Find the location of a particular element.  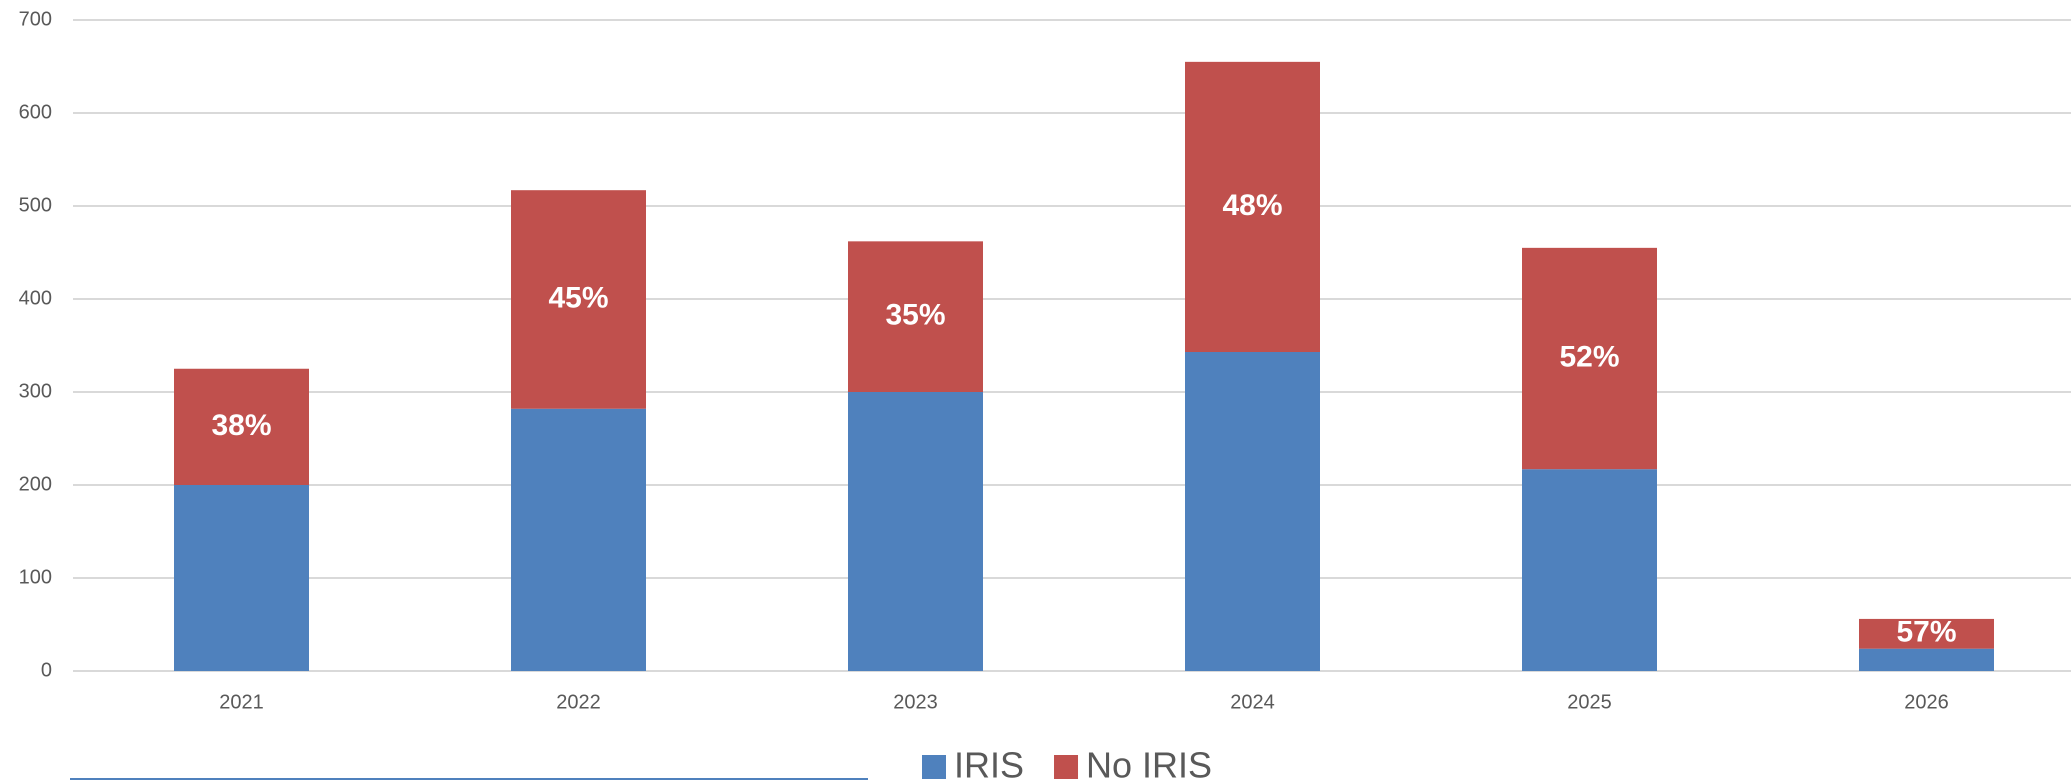

y-tick-label: 300 is located at coordinates (35, 391).